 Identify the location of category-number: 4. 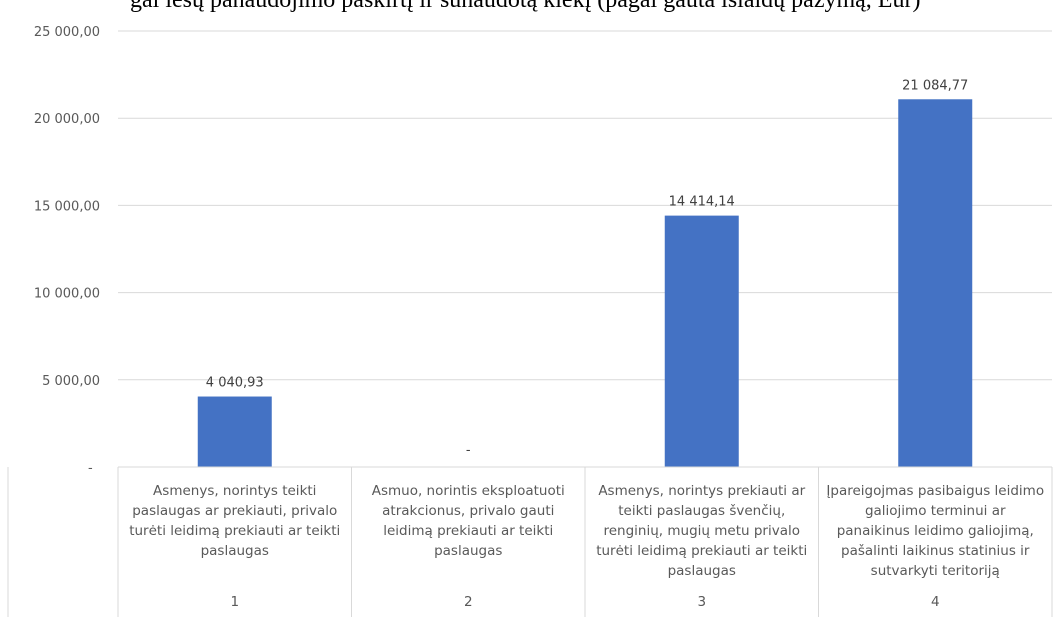
(935, 602).